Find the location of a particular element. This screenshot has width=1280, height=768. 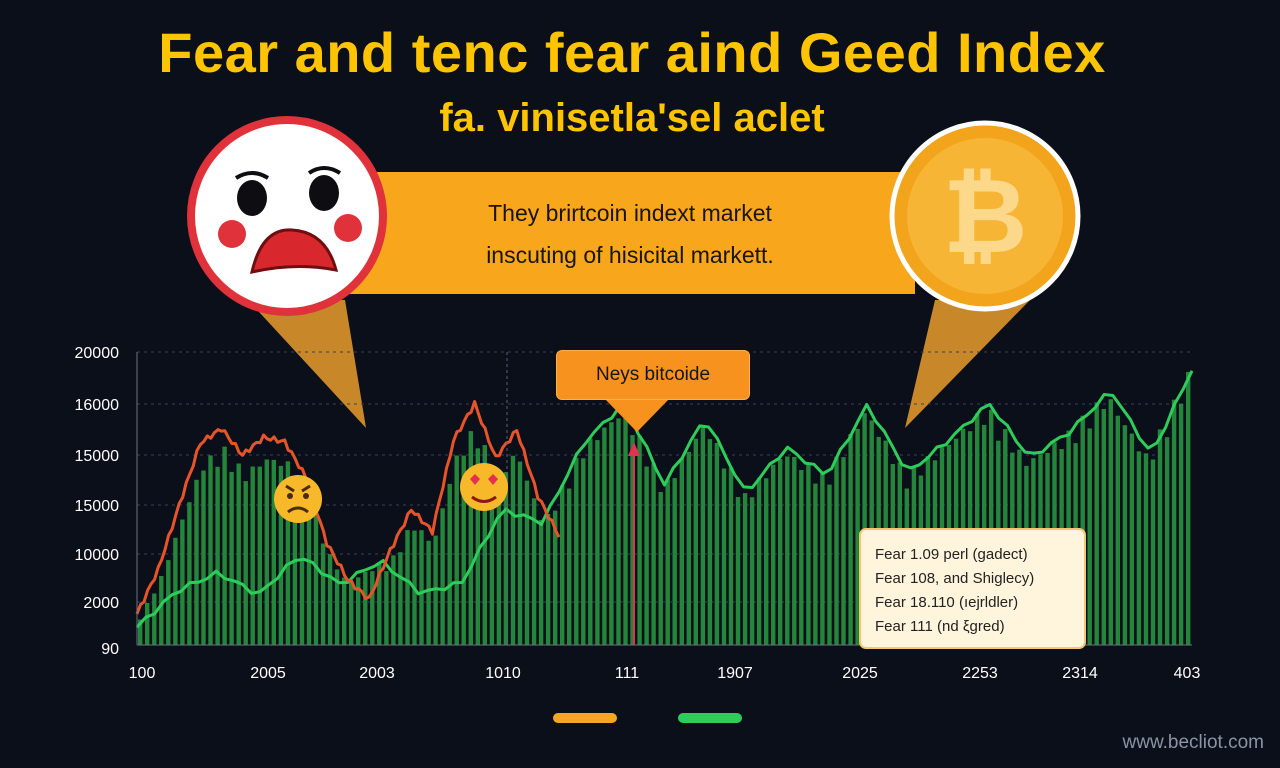

banner-line-1: They brirtcoin indext market is located at coordinates (630, 213).